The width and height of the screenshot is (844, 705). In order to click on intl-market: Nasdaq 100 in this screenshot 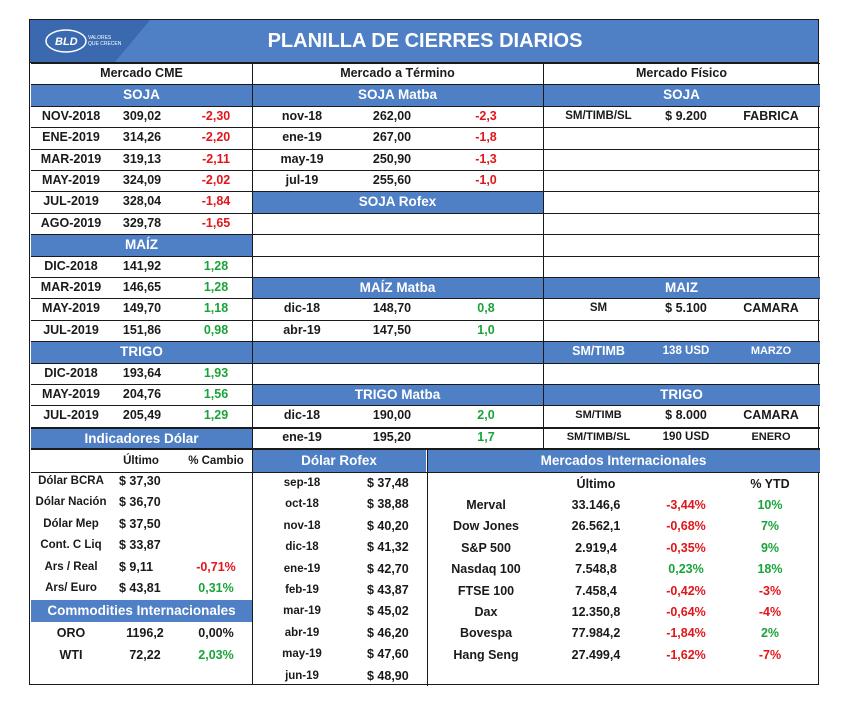, I will do `click(486, 569)`.